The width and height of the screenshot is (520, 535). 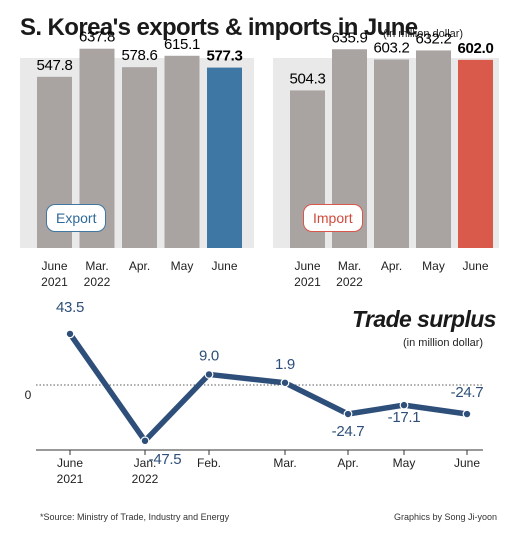 What do you see at coordinates (97, 282) in the screenshot?
I see `export-category-label-1-1: 2022` at bounding box center [97, 282].